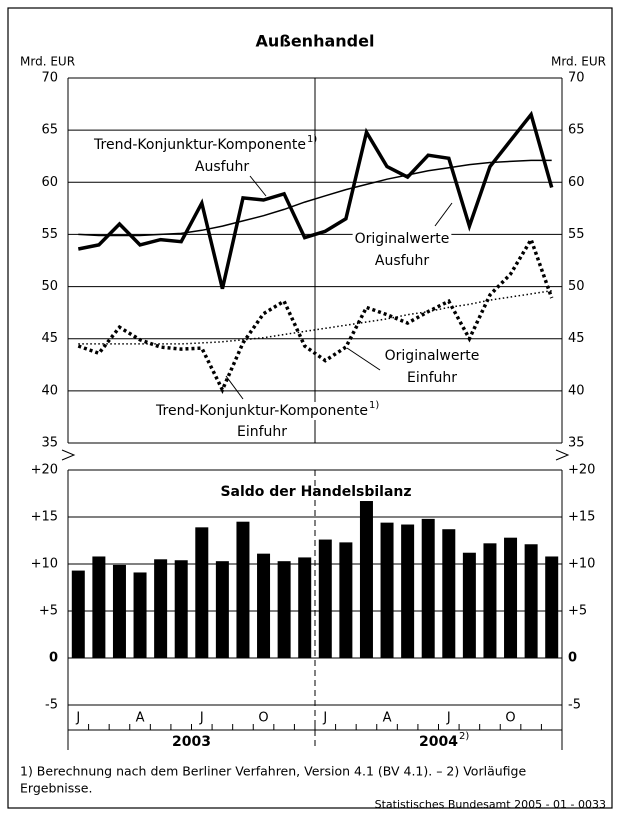  What do you see at coordinates (576, 78) in the screenshot?
I see `y2-tick-label: 70` at bounding box center [576, 78].